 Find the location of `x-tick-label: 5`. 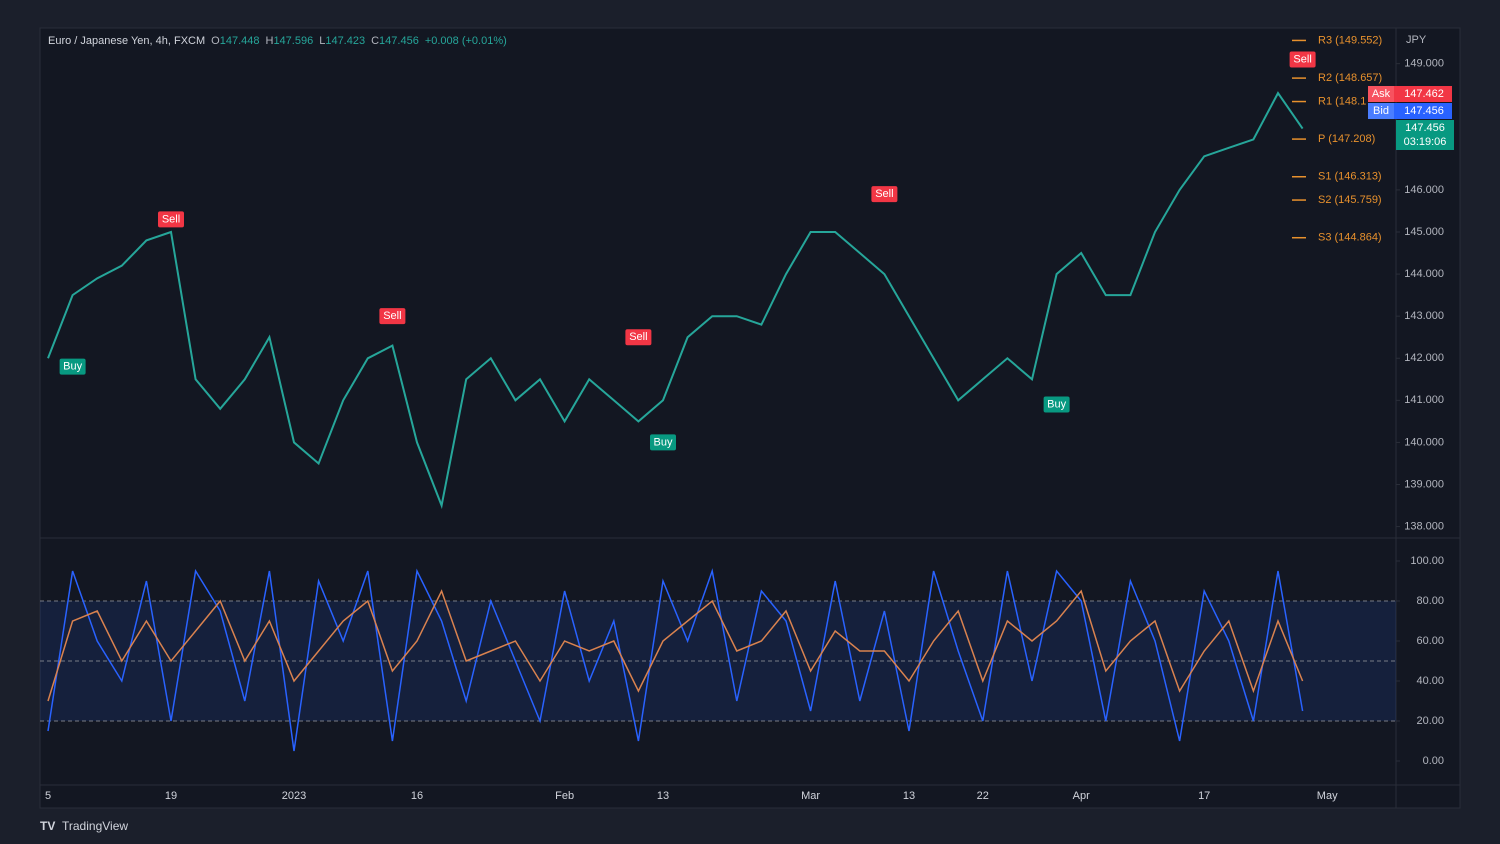

x-tick-label: 5 is located at coordinates (48, 796).